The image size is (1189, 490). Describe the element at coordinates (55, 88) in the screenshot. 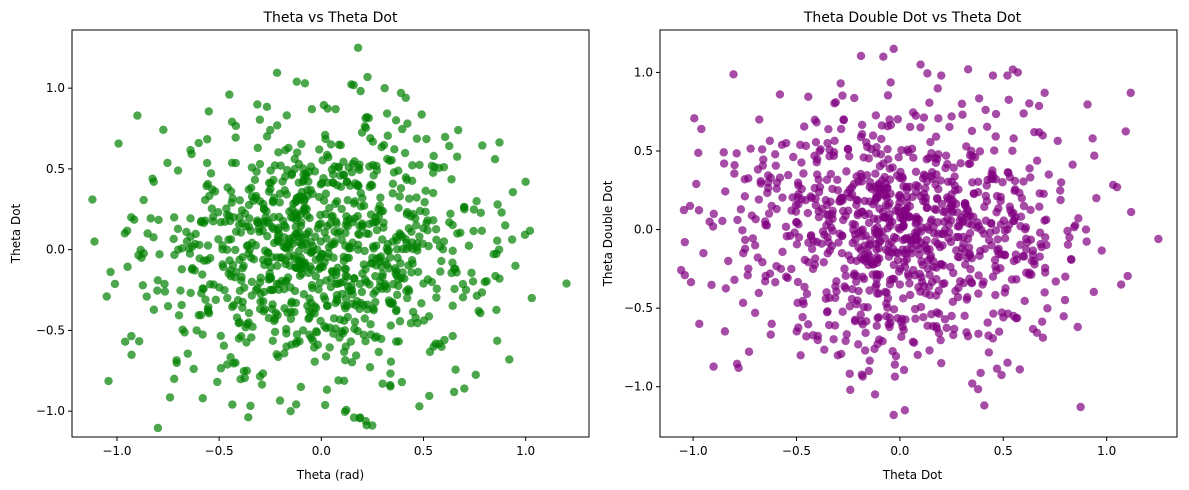

I see `y-tick-label: 1.0` at that location.